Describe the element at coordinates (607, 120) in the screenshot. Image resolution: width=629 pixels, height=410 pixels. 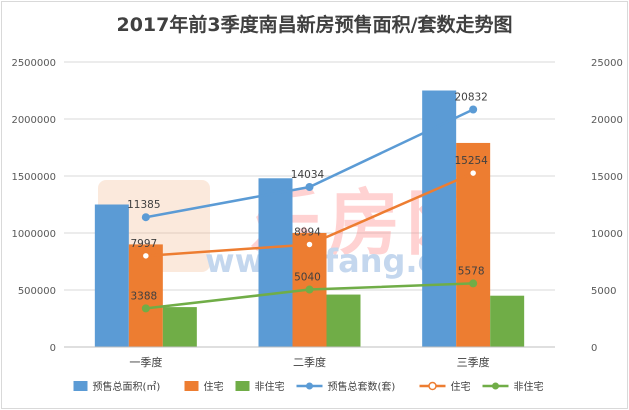
I see `right-axis-tick-label: 20000` at that location.